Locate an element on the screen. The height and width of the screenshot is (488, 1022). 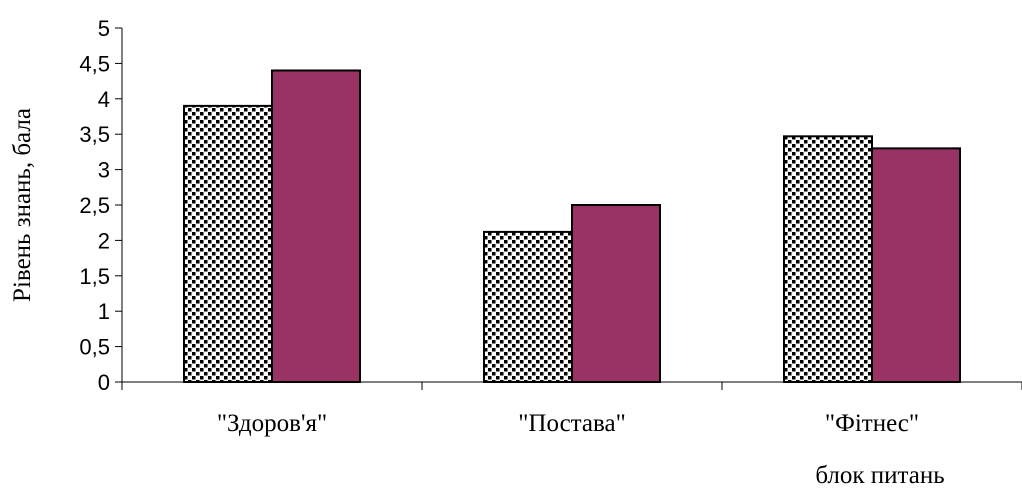
y-tick-label: 0,5 is located at coordinates (94, 347).